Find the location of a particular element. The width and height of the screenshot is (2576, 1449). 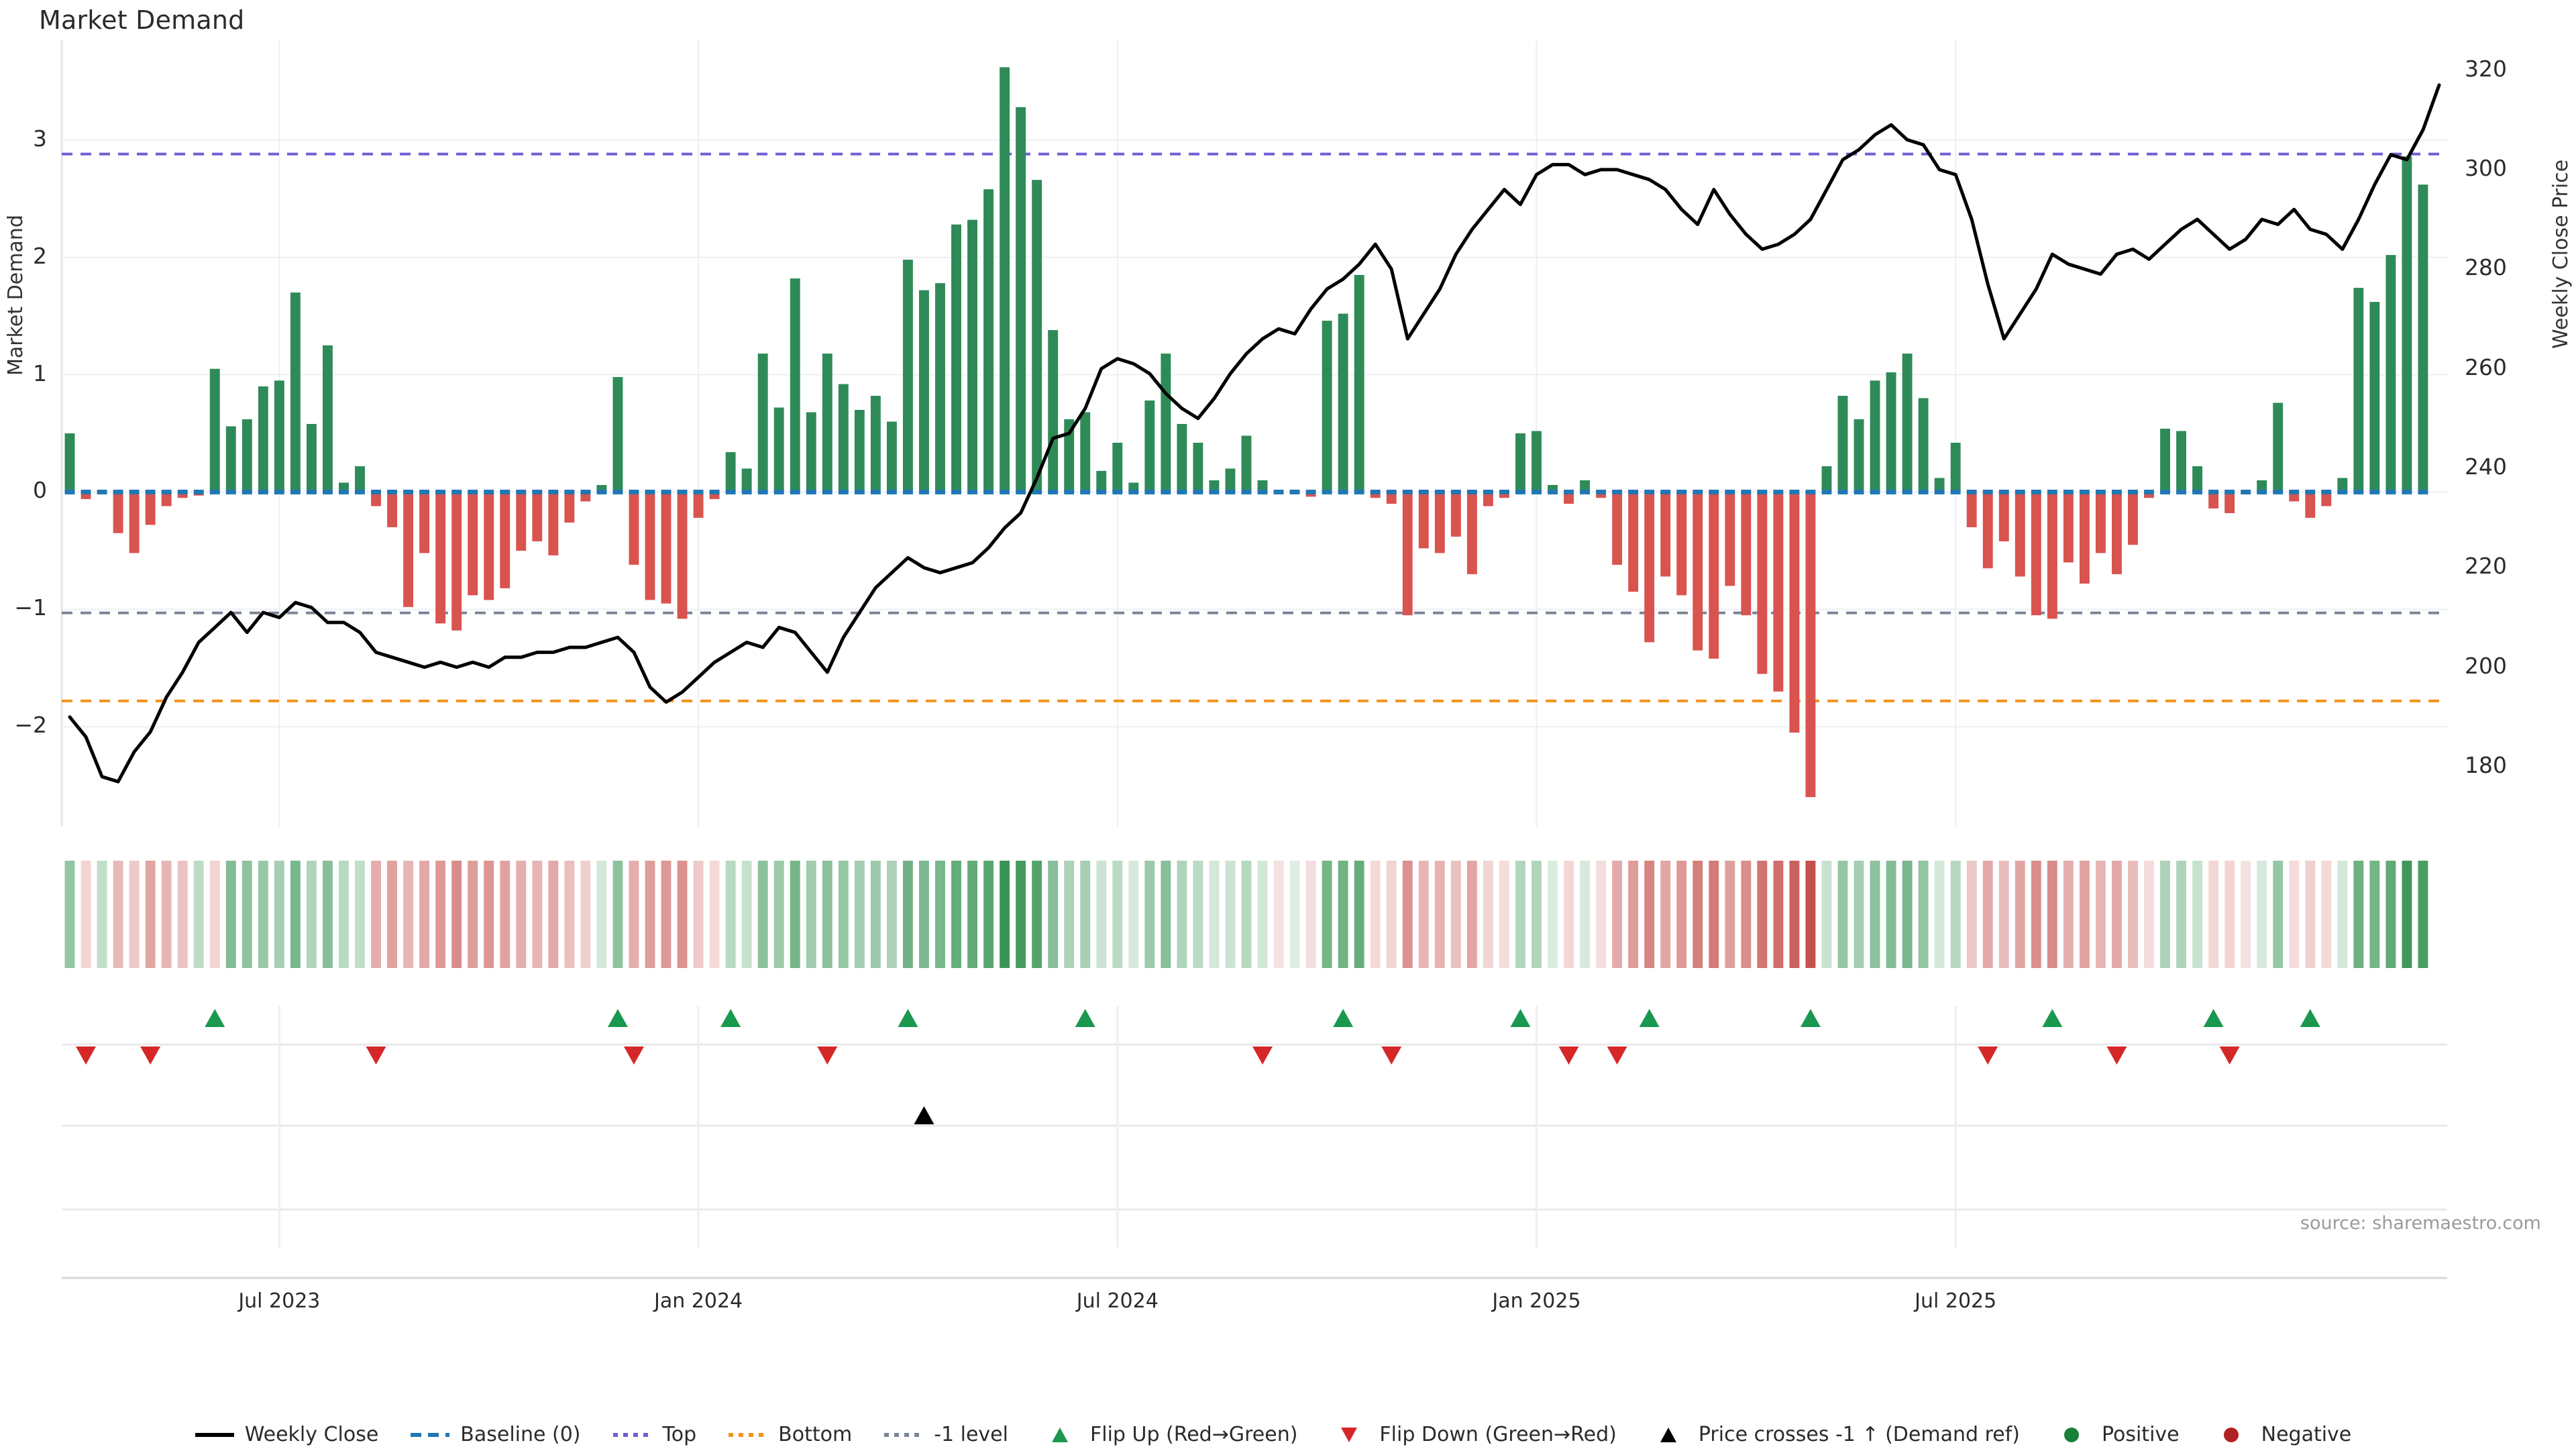

triangle-up-icon is located at coordinates (1668, 1435).